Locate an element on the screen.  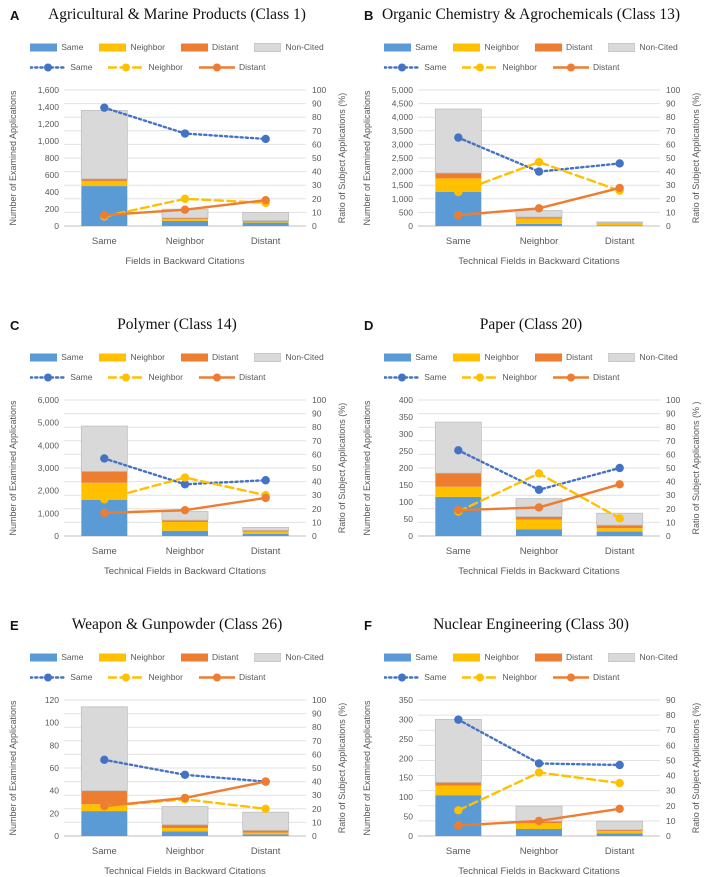
bar-segment-distant is located at coordinates (619, 830).